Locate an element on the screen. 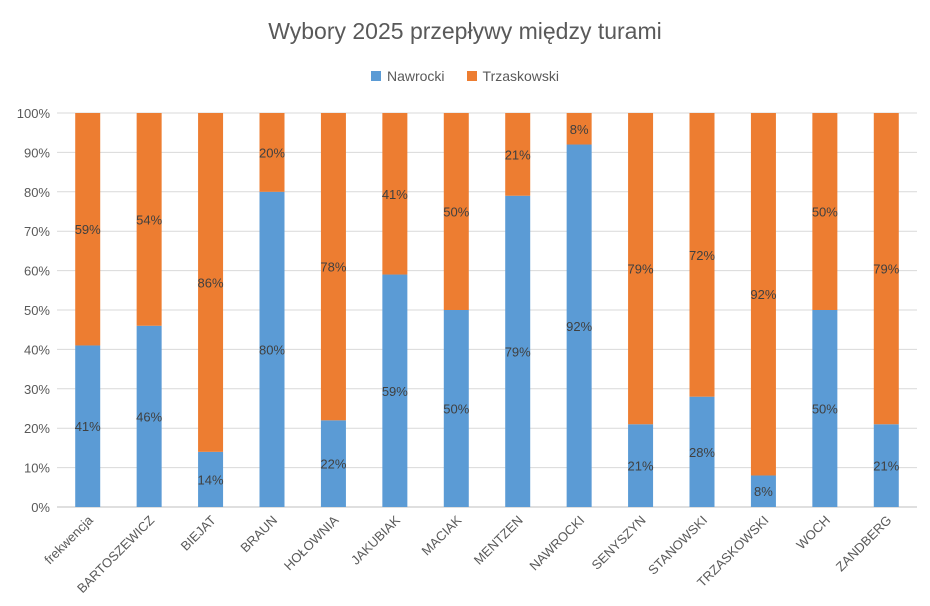 The height and width of the screenshot is (606, 930). legend-entry-nawrocki: Nawrocki is located at coordinates (407, 76).